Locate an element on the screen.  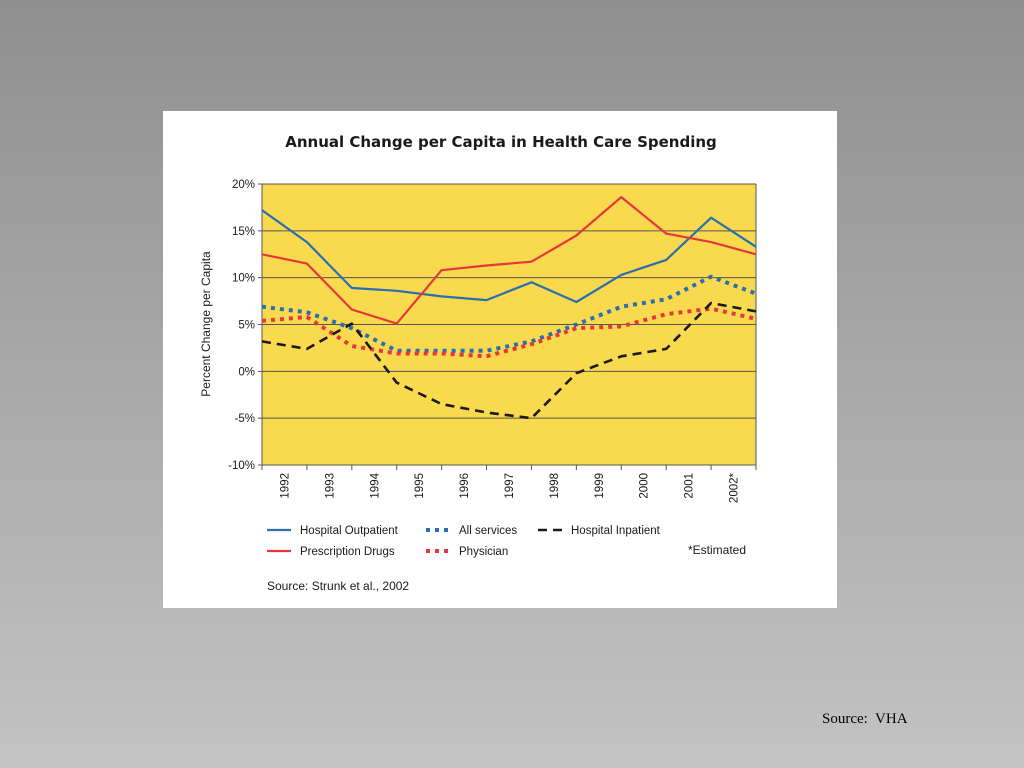
chart-source-note: Source: Strunk et al., 2002 is located at coordinates (338, 586).